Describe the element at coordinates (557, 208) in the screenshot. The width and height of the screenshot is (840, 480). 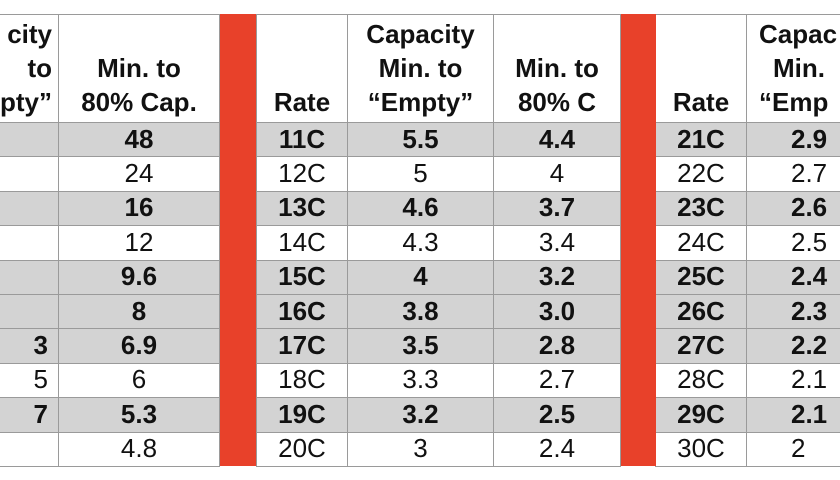
I see `table-cell: 3.7` at that location.